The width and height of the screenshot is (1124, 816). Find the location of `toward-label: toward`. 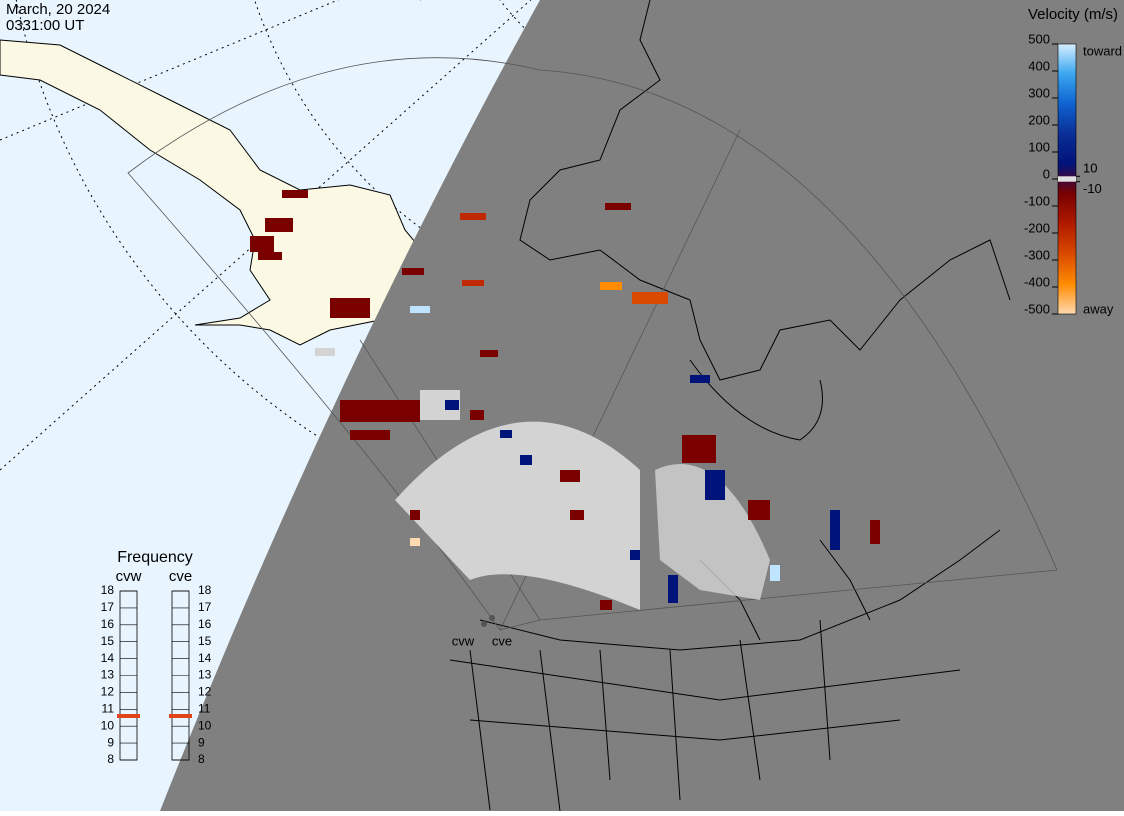

toward-label: toward is located at coordinates (1102, 50).